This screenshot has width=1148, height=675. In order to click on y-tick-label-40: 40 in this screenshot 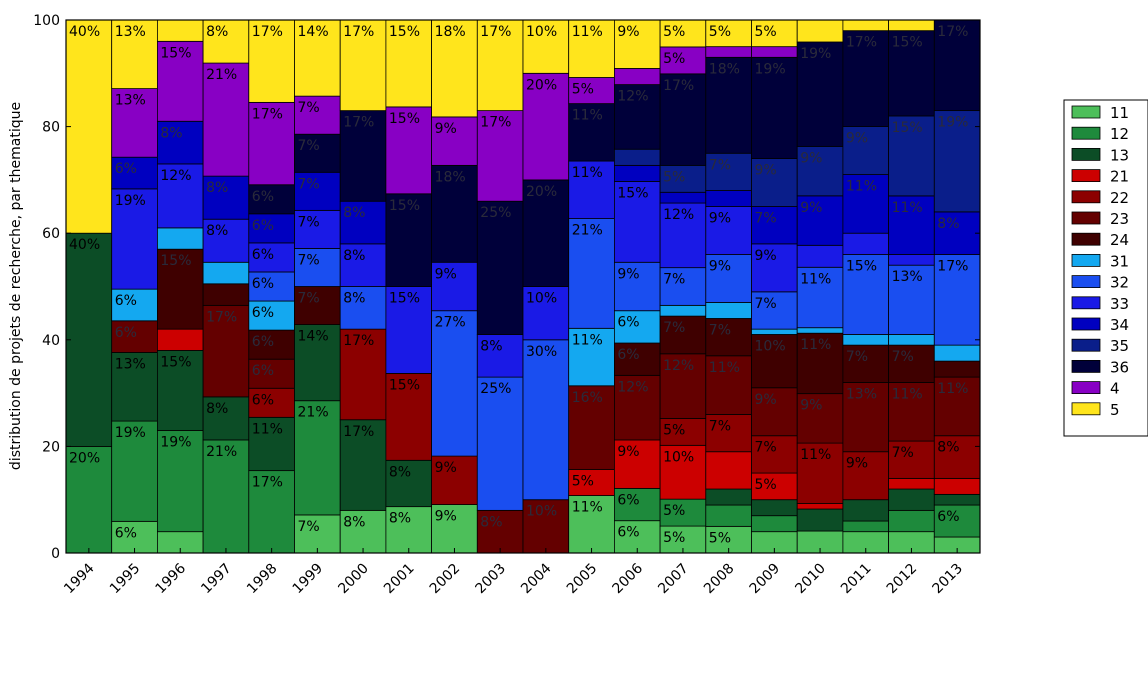, I will do `click(51, 341)`.